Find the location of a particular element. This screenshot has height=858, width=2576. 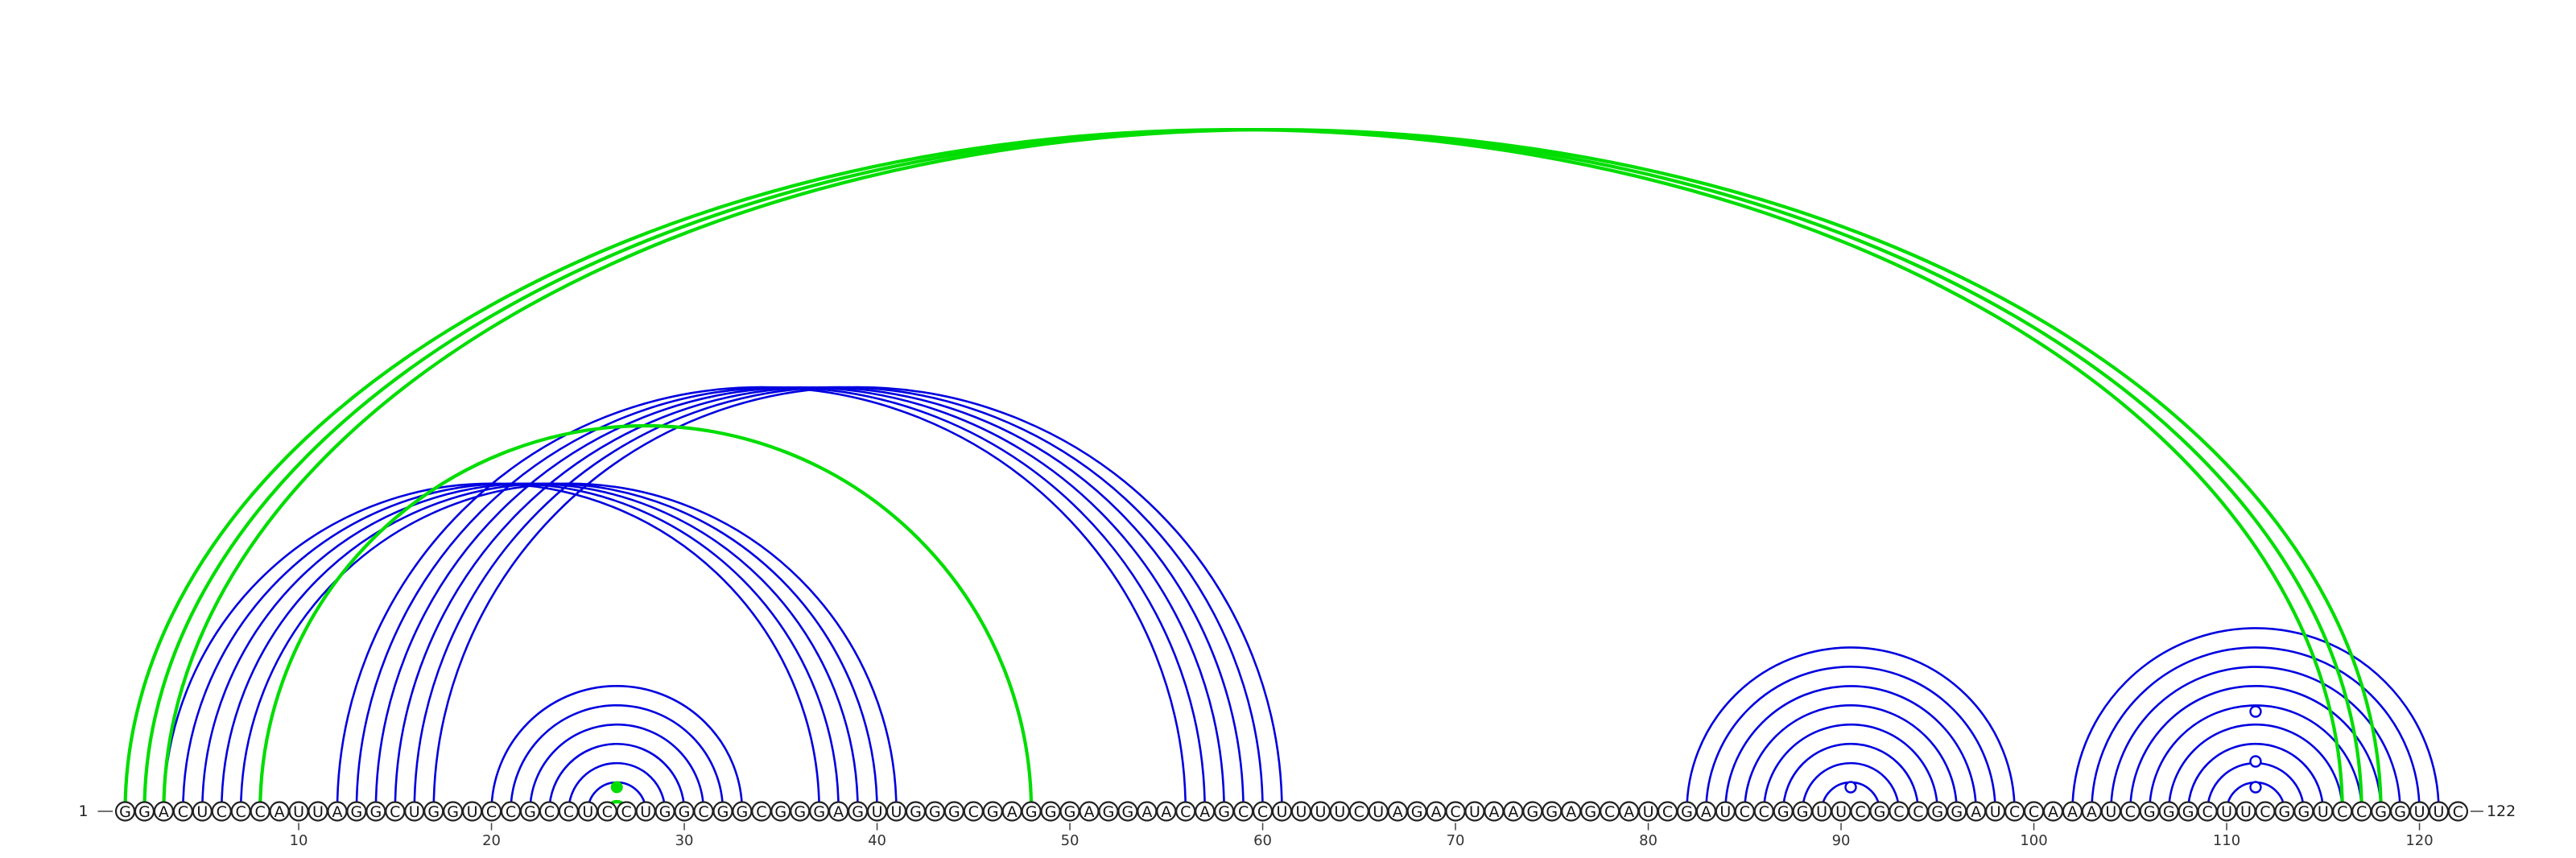

axis-layer: 1 122 10 20 30 40 50 60 70 80 90 100 110 120 is located at coordinates (1297, 826).